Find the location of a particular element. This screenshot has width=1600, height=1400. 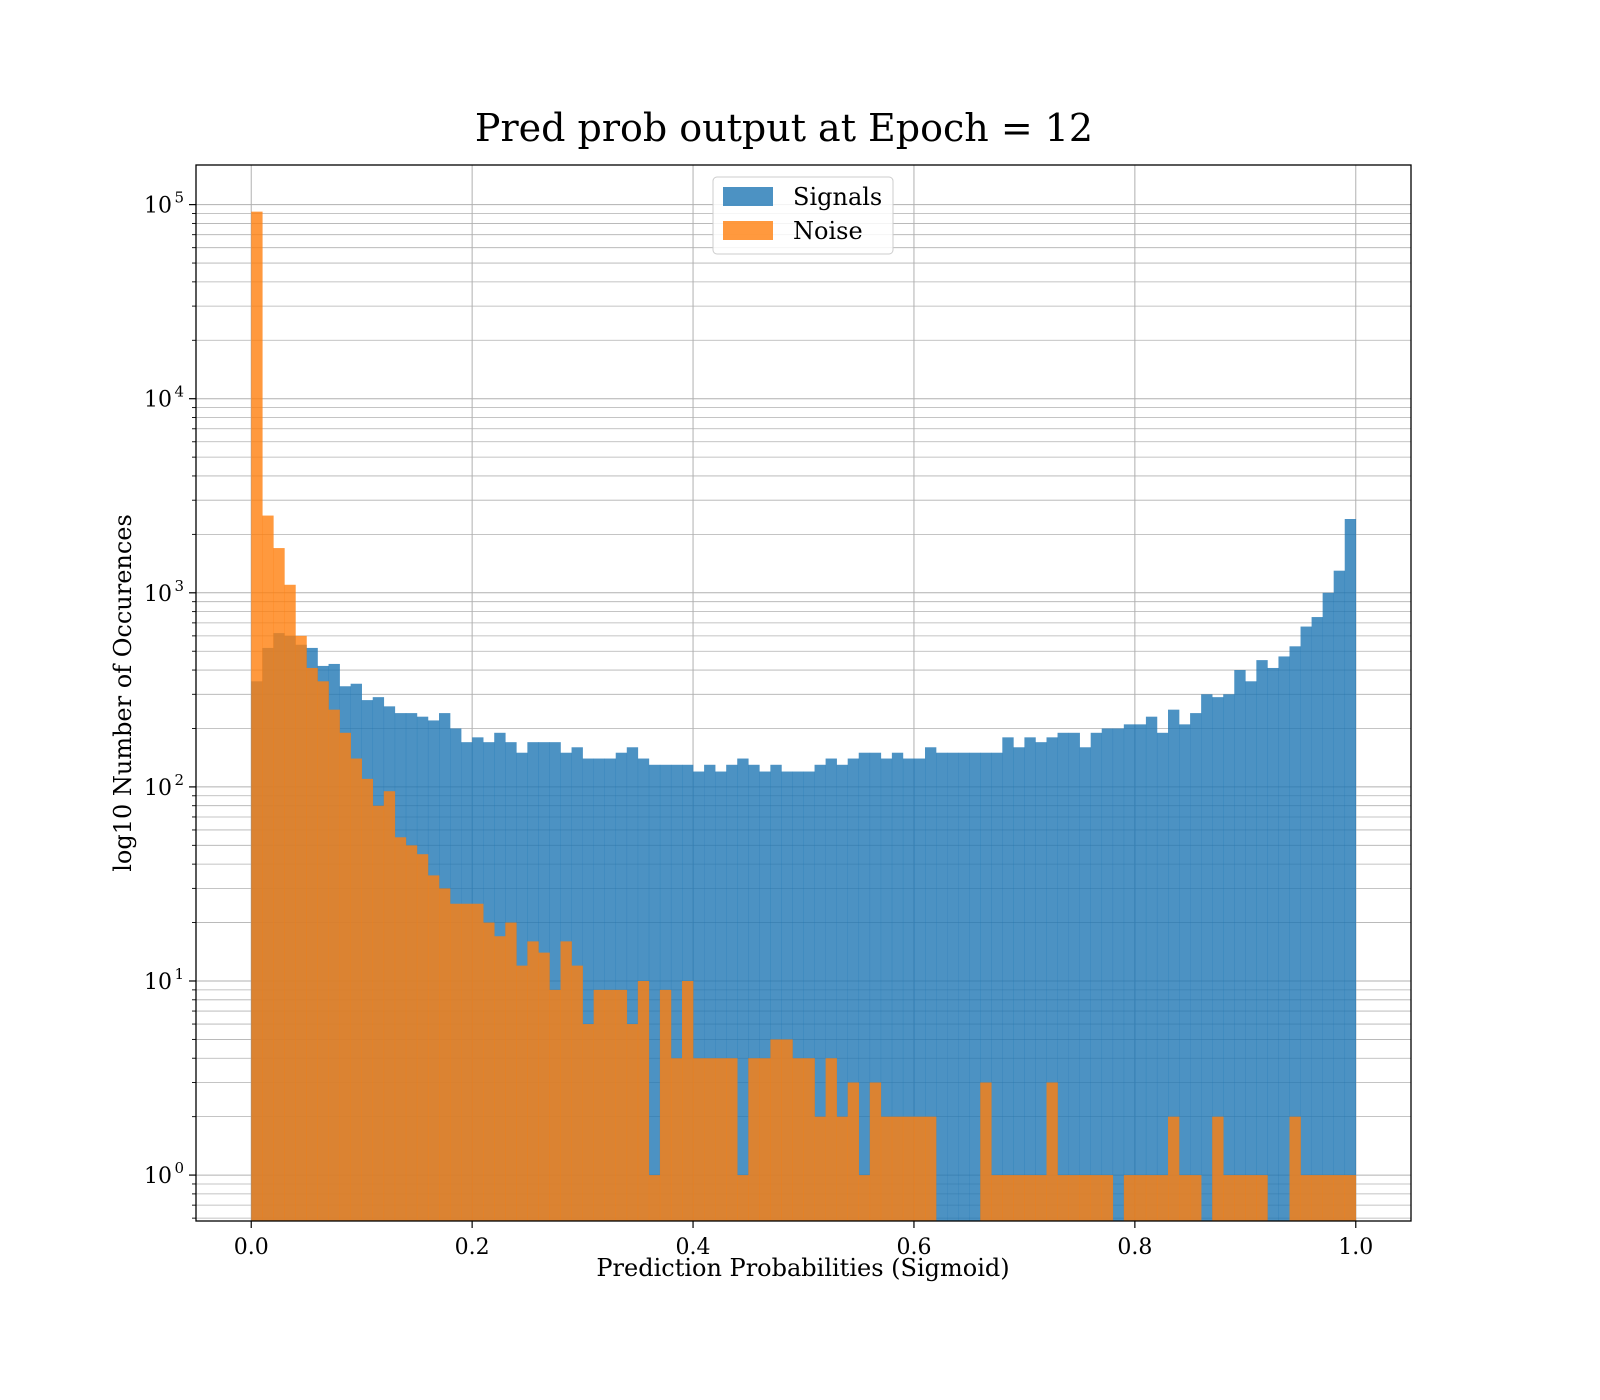

y-tick-exponent: 1 is located at coordinates (179, 974).